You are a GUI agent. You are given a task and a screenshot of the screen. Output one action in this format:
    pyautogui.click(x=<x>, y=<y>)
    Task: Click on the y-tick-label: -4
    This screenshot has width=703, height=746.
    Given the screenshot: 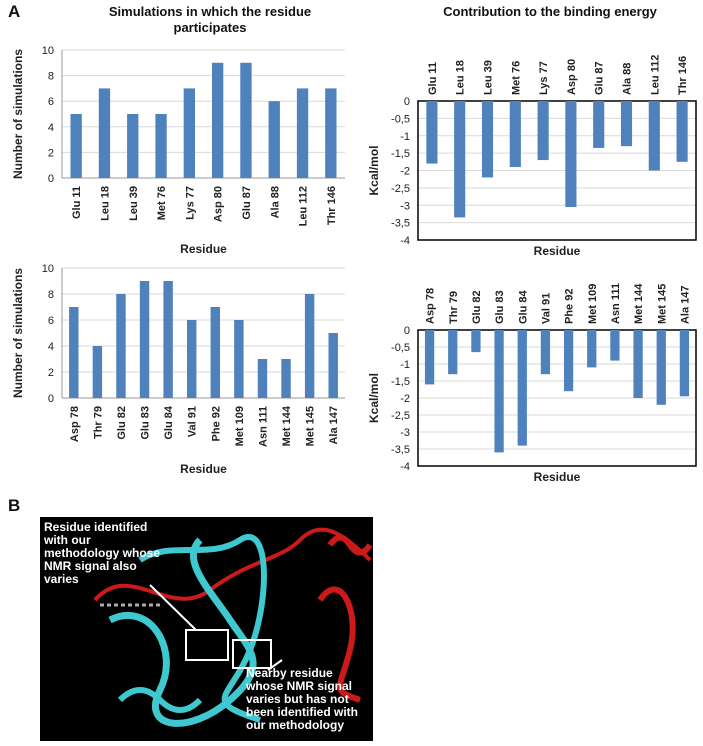 What is the action you would take?
    pyautogui.click(x=405, y=241)
    